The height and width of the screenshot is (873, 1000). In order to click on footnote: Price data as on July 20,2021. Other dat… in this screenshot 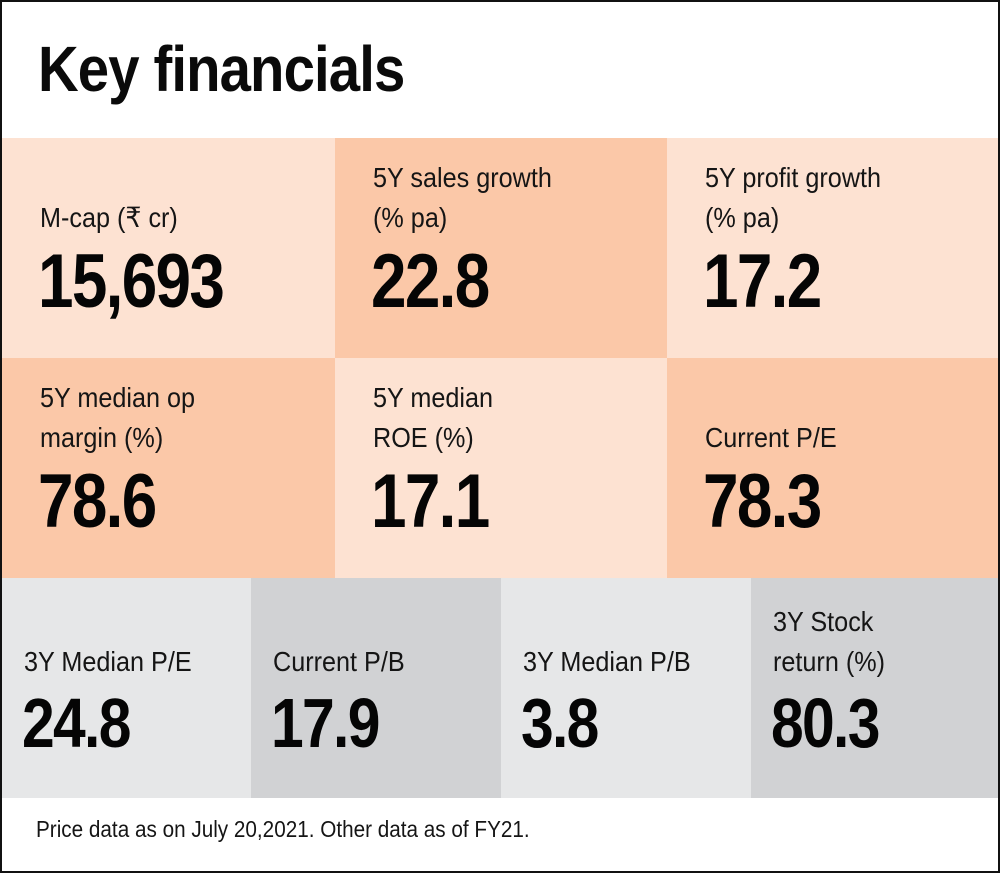, I will do `click(283, 829)`.